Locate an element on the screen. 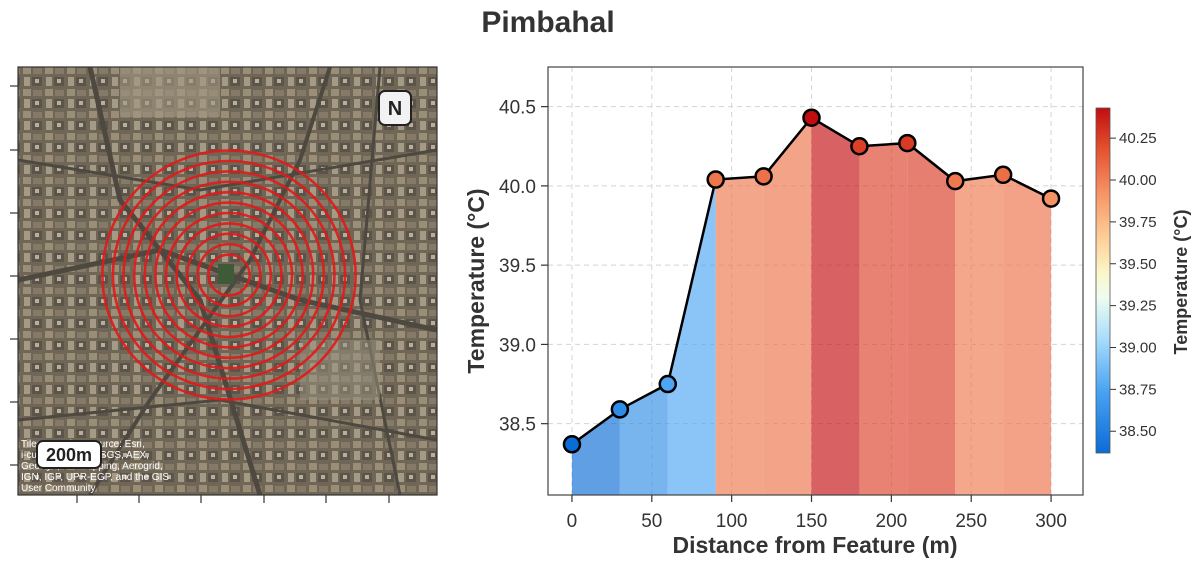  figure-title: Pimbahal is located at coordinates (547, 22).